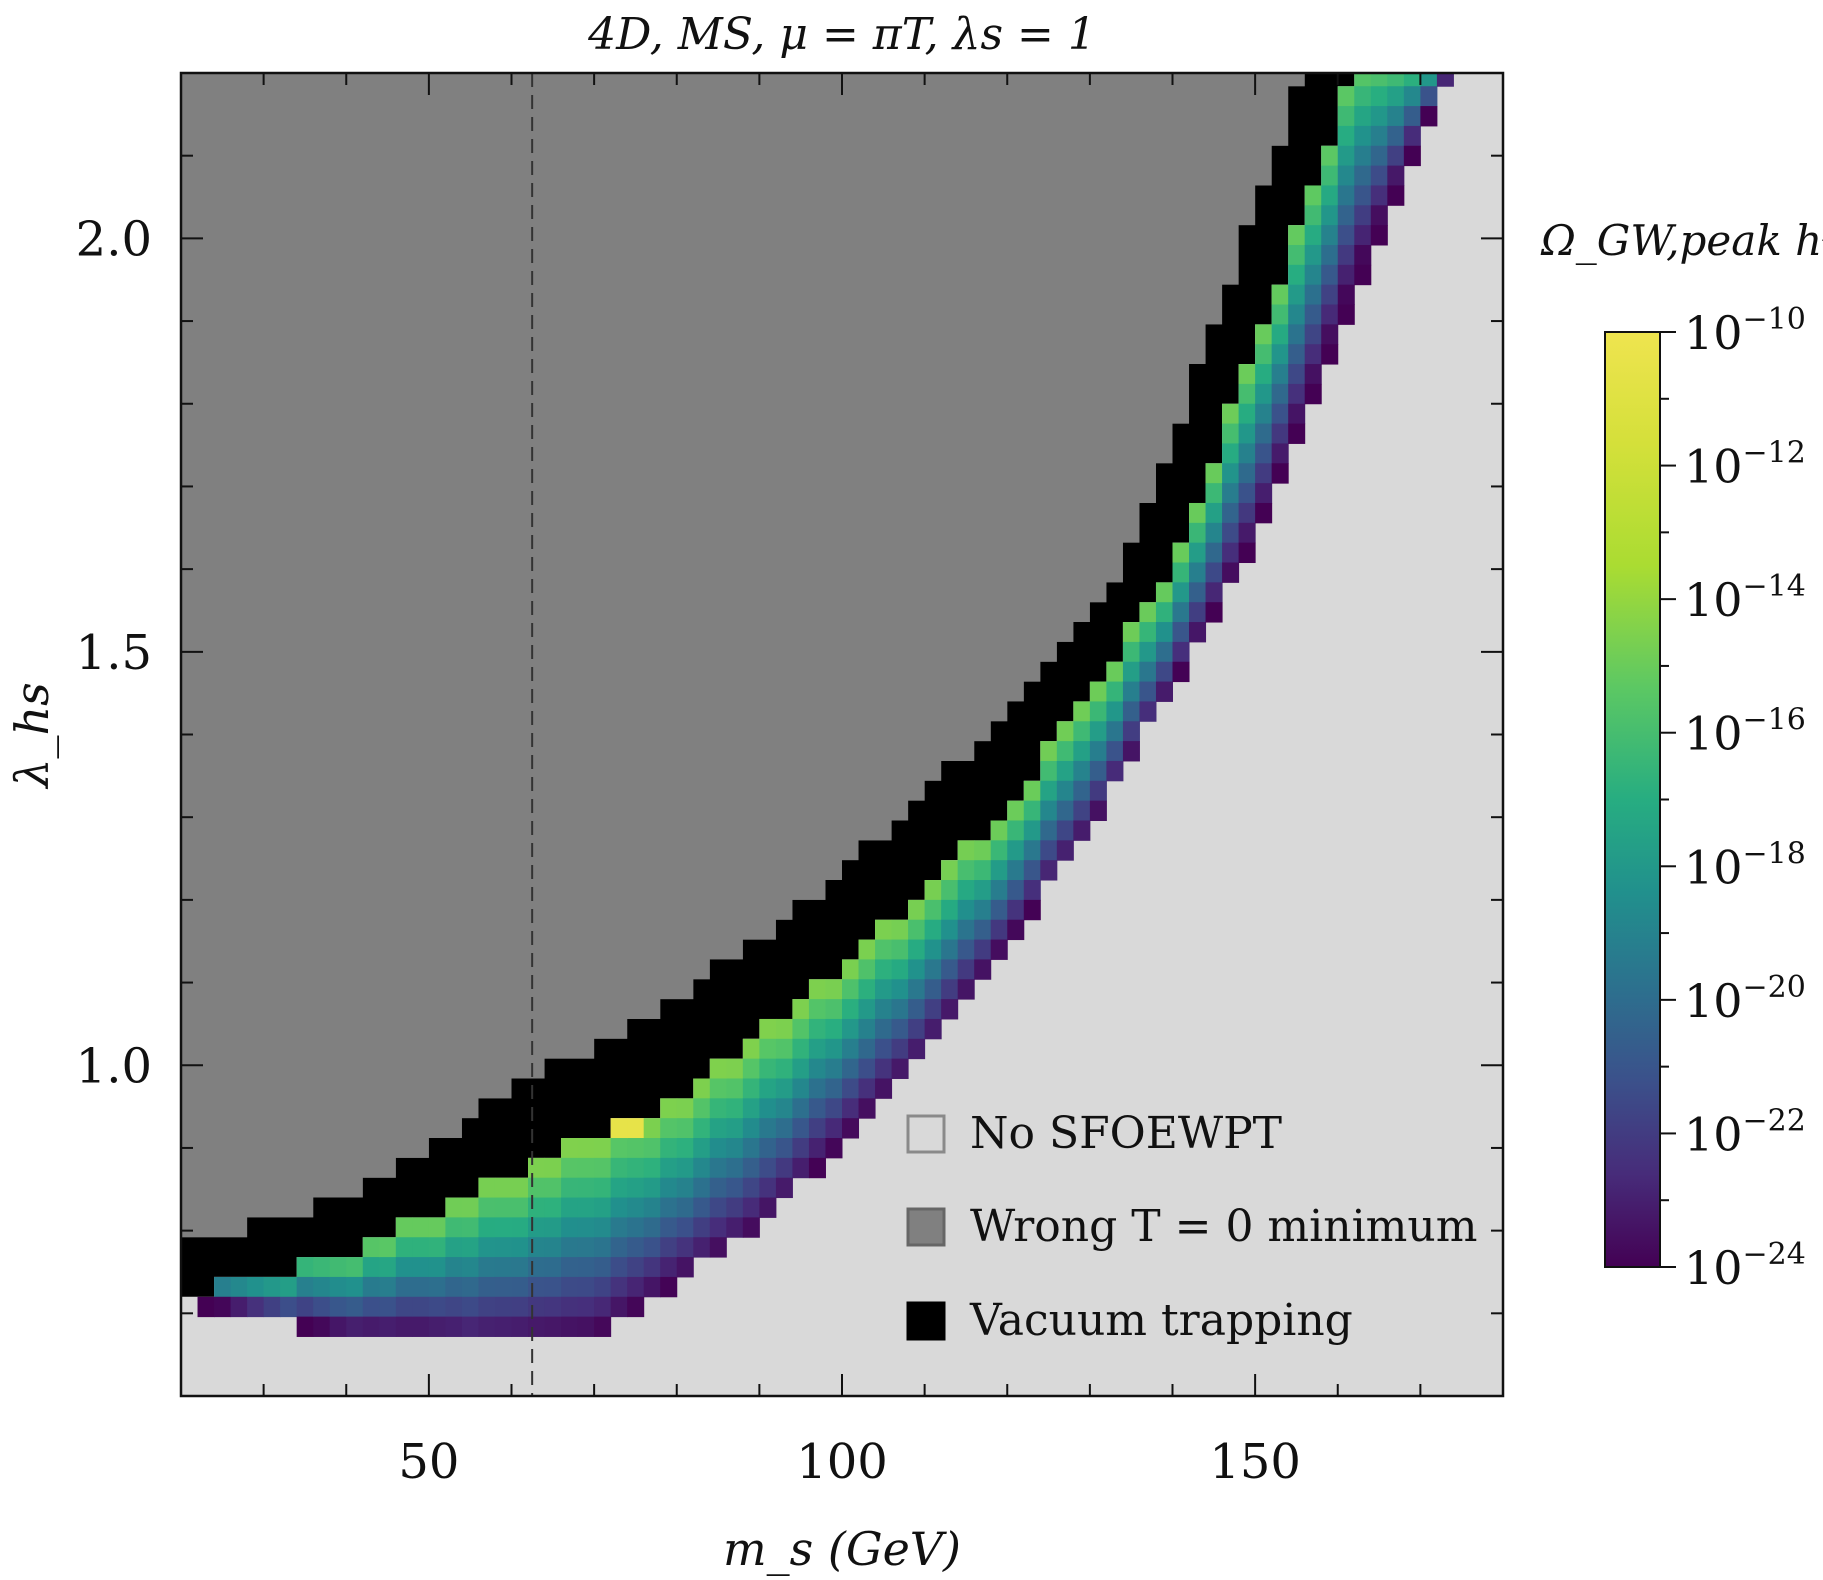 The image size is (1823, 1580). Describe the element at coordinates (1745, 865) in the screenshot. I see `colorbar-tick-label: 10−18` at that location.